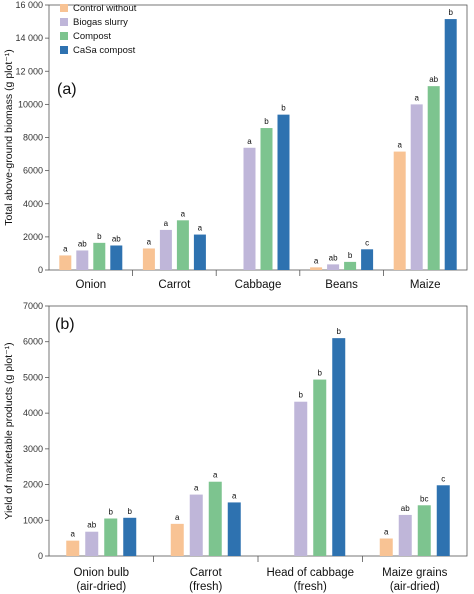 The image size is (474, 594). I want to click on panel-a-category-label: Carrot, so click(174, 285).